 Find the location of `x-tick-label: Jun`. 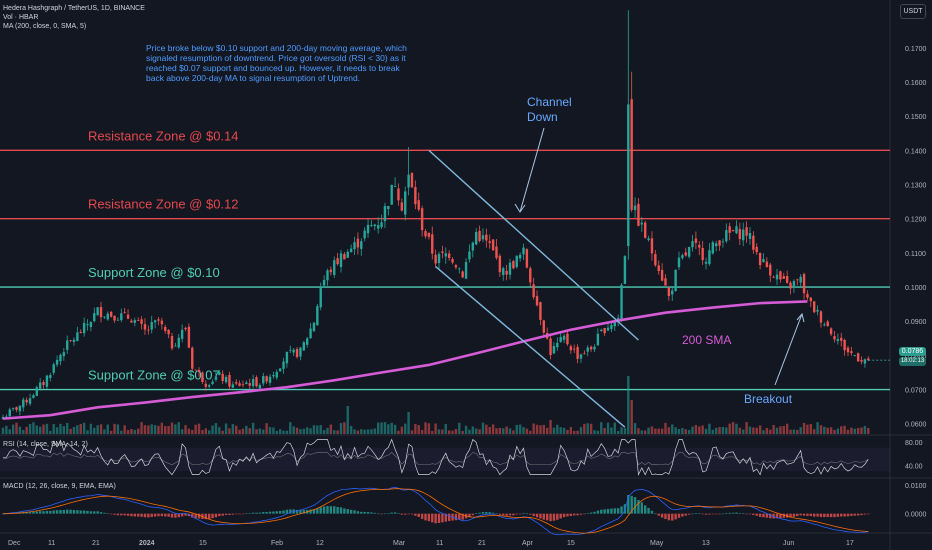

x-tick-label: Jun is located at coordinates (788, 543).